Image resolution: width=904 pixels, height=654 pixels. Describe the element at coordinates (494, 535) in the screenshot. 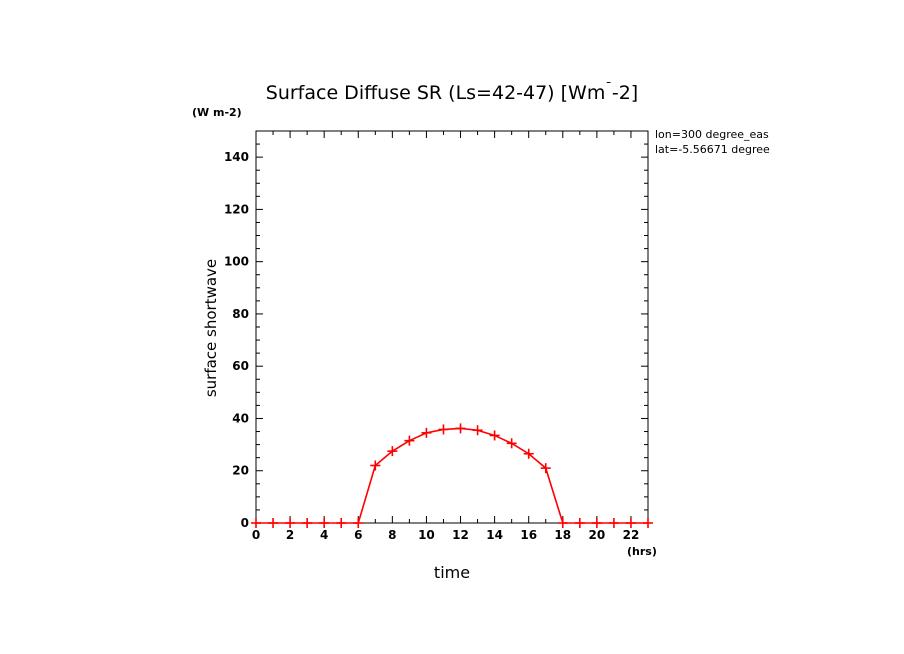

I see `x-tick-label: 14` at that location.